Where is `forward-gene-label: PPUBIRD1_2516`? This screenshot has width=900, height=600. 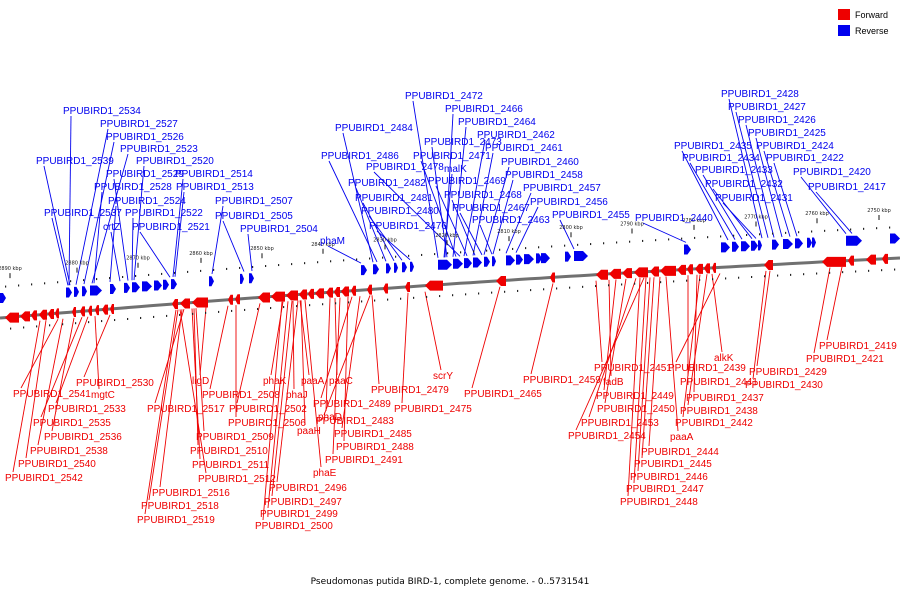
forward-gene-label: PPUBIRD1_2516 is located at coordinates (191, 493).